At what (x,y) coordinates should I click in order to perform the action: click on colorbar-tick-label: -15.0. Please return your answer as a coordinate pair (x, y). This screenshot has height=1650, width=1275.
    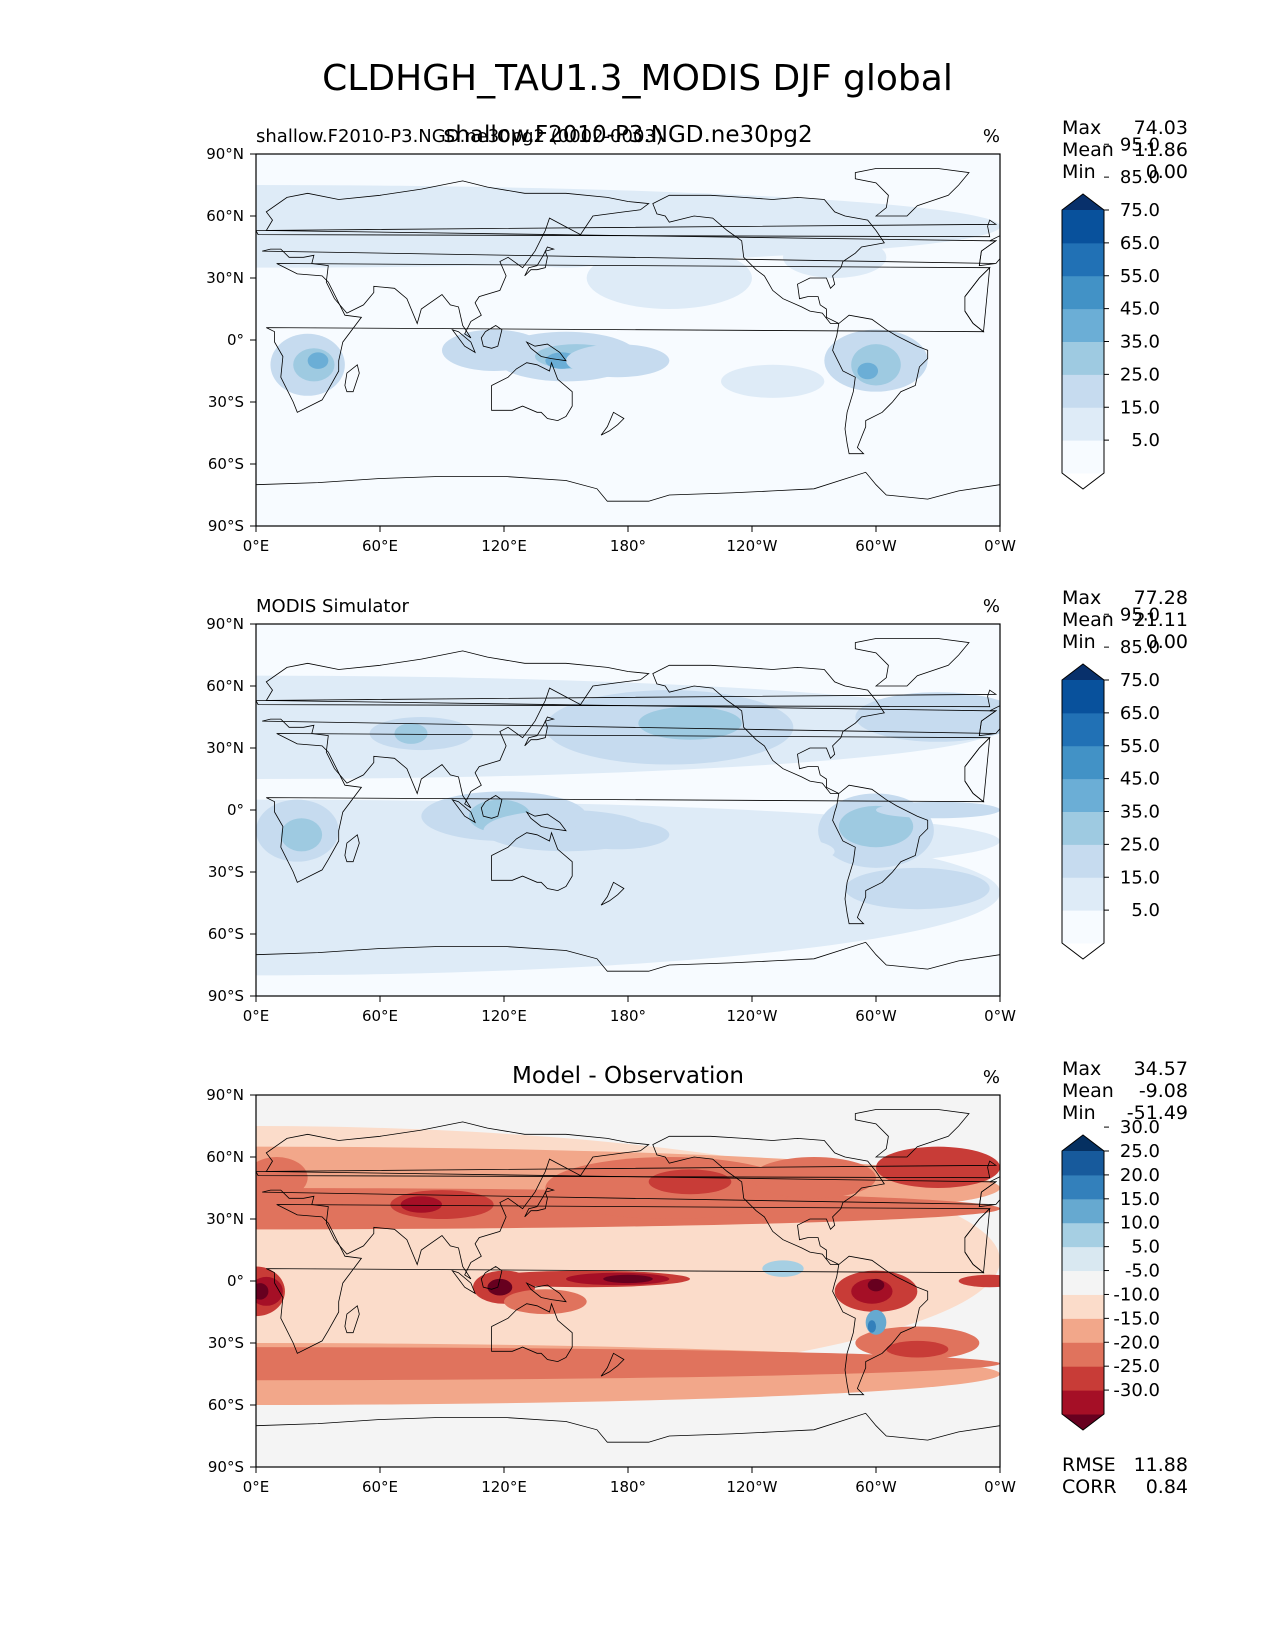
    Looking at the image, I should click on (1136, 1318).